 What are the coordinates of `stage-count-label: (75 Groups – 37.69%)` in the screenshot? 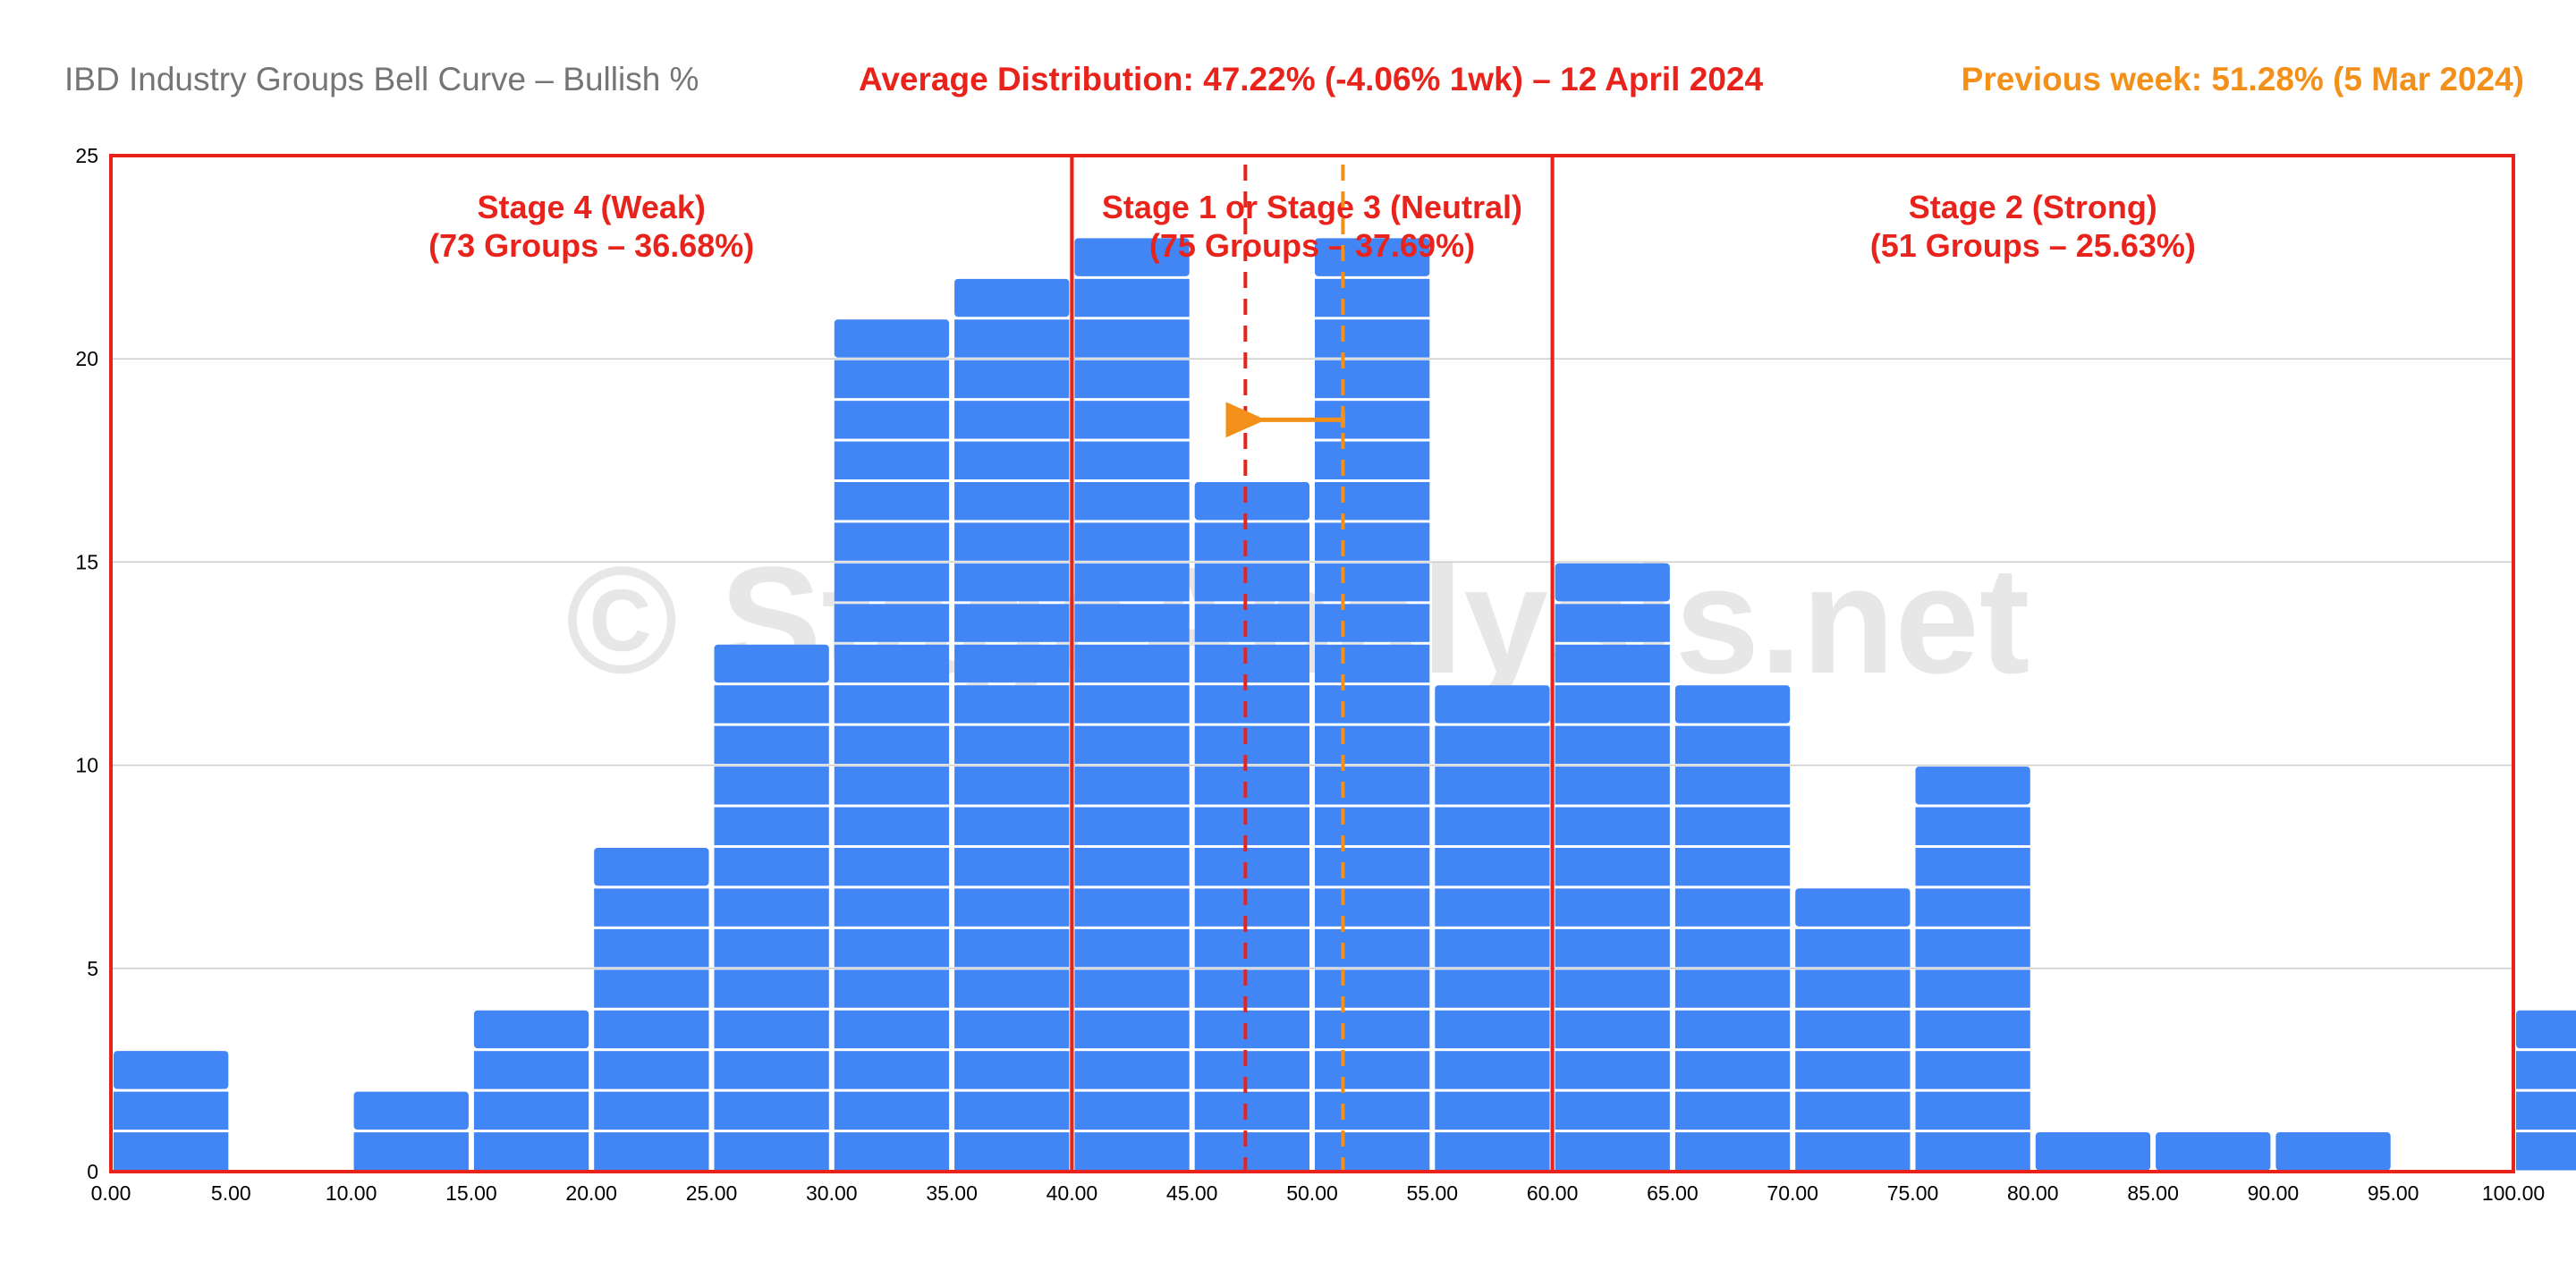 It's located at (1312, 245).